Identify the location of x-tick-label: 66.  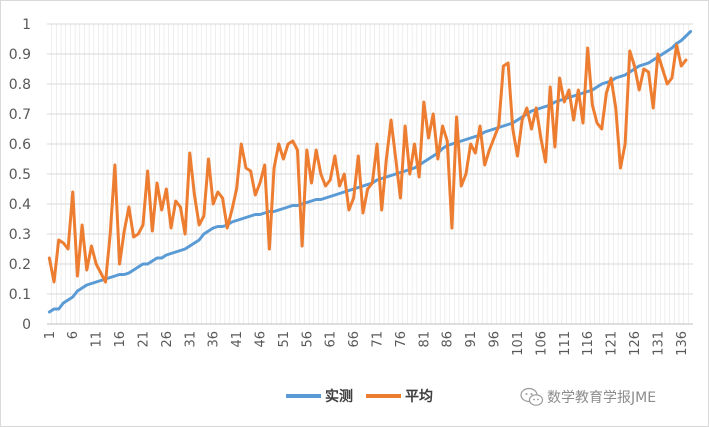
(354, 339).